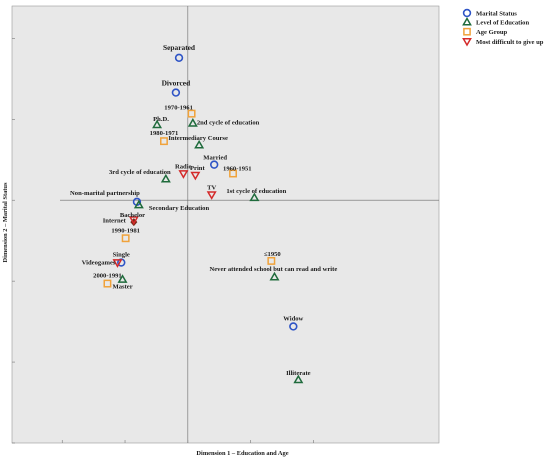 The width and height of the screenshot is (550, 461). What do you see at coordinates (123, 287) in the screenshot?
I see `master-label: Master` at bounding box center [123, 287].